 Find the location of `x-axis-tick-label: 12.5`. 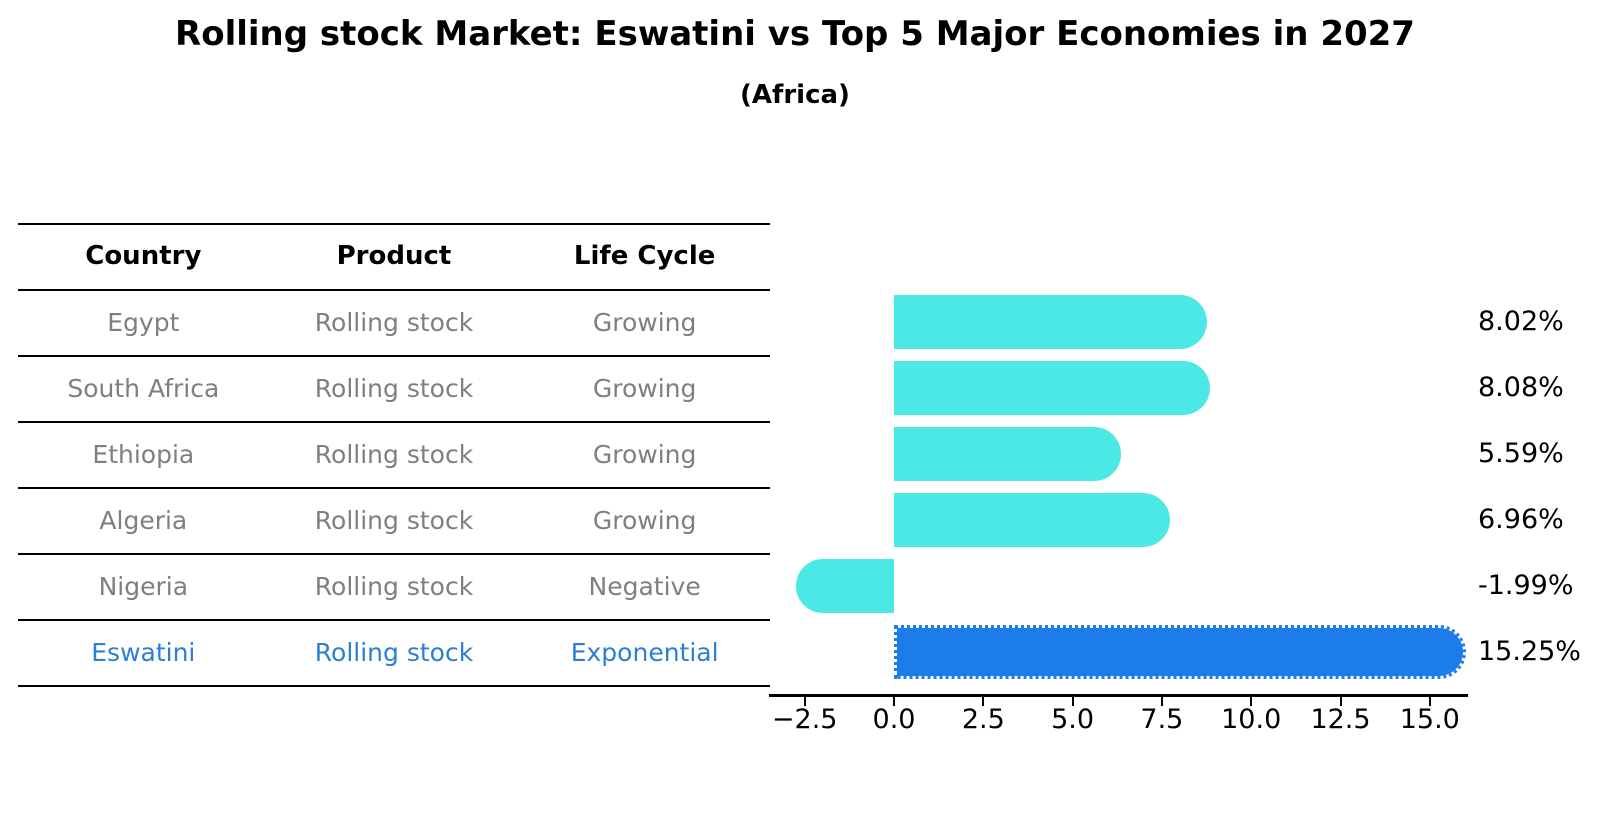

x-axis-tick-label: 12.5 is located at coordinates (1340, 719).